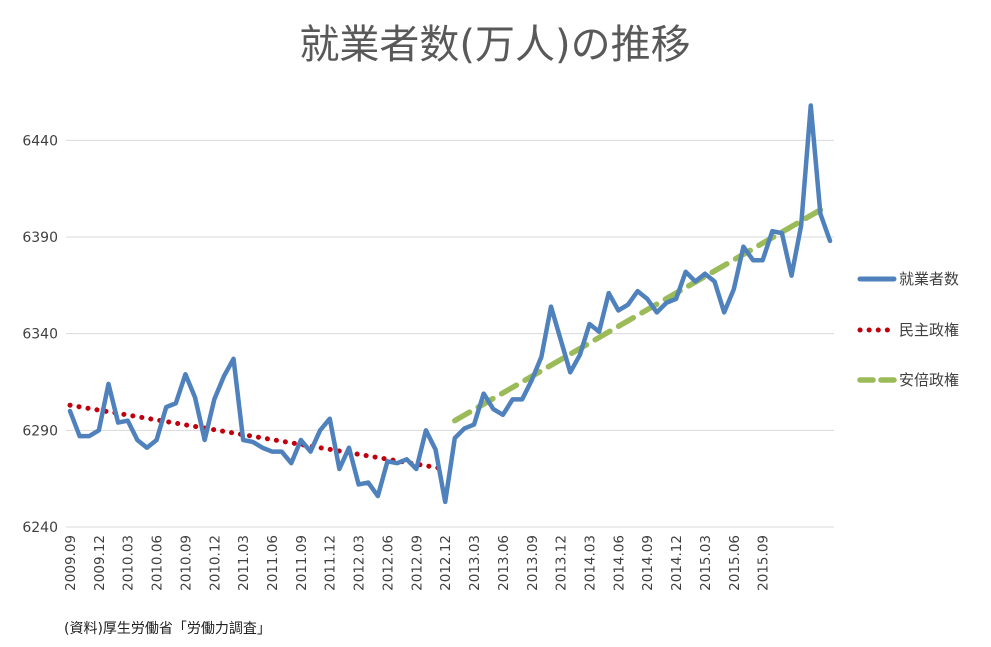 This screenshot has height=647, width=991. What do you see at coordinates (331, 563) in the screenshot?
I see `x-tick-label: 2011.12` at bounding box center [331, 563].